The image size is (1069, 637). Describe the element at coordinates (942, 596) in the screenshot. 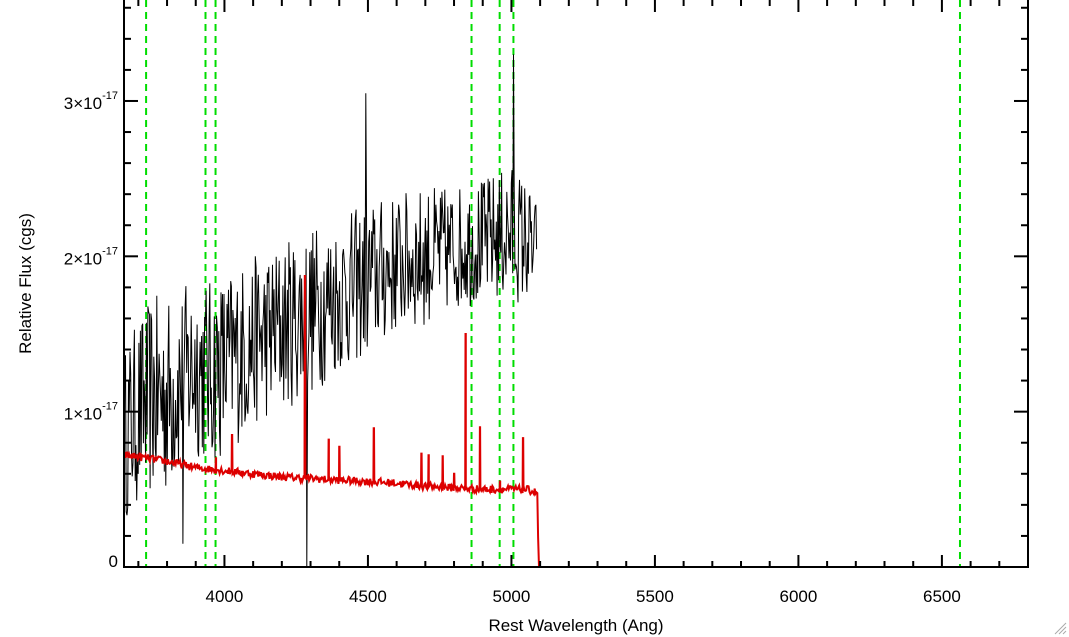

I see `x-tick-label: 6500` at that location.